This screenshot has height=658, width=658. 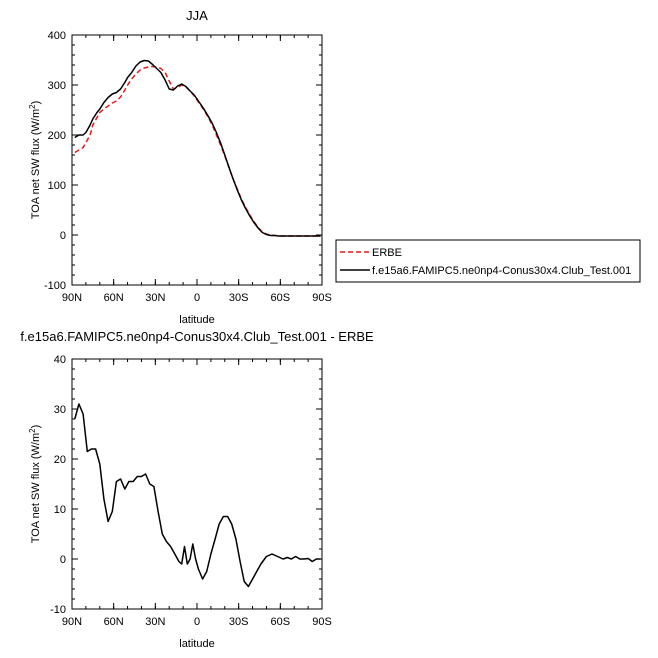 What do you see at coordinates (197, 151) in the screenshot?
I see `top-series-line-erbe` at bounding box center [197, 151].